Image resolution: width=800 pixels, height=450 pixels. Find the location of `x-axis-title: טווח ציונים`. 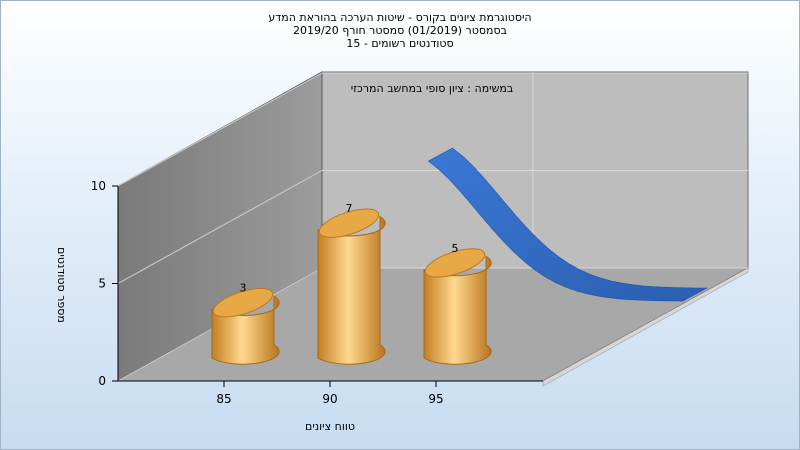

x-axis-title: טווח ציונים is located at coordinates (330, 426).